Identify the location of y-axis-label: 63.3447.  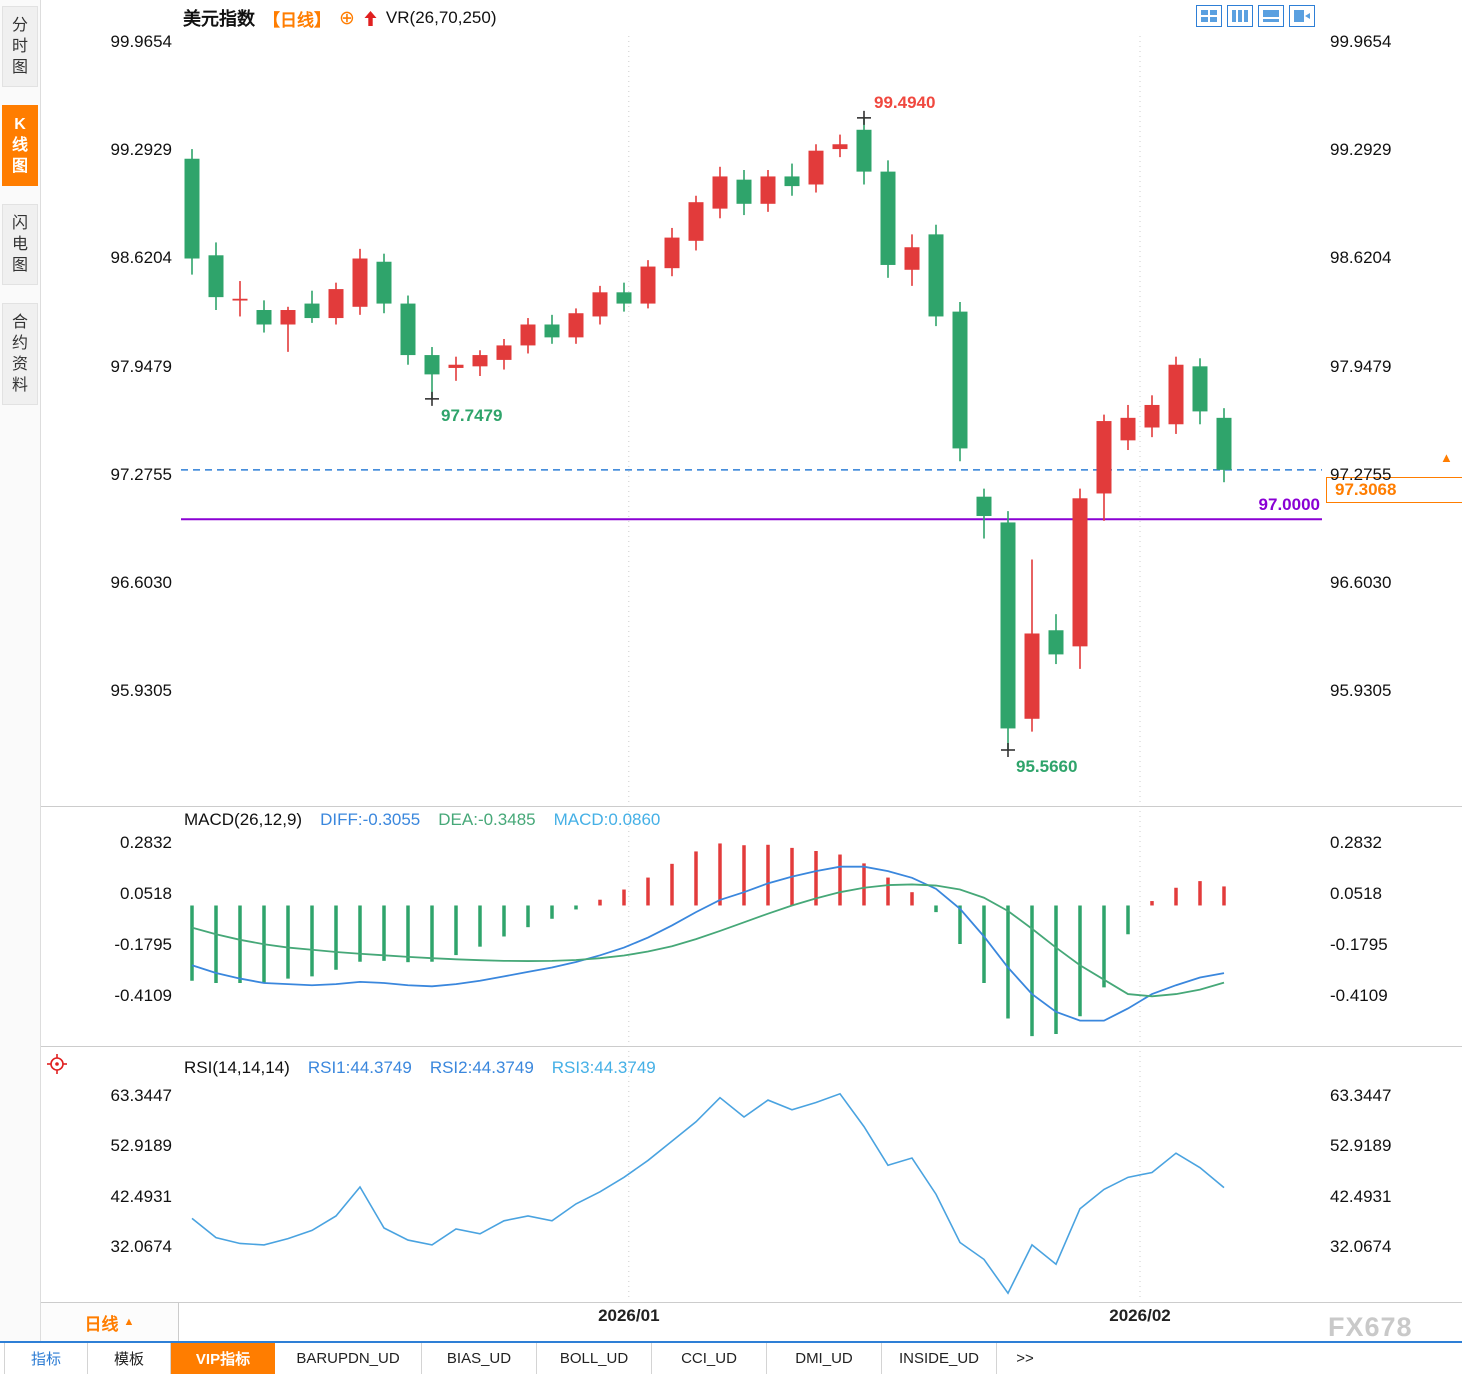
(1361, 1095).